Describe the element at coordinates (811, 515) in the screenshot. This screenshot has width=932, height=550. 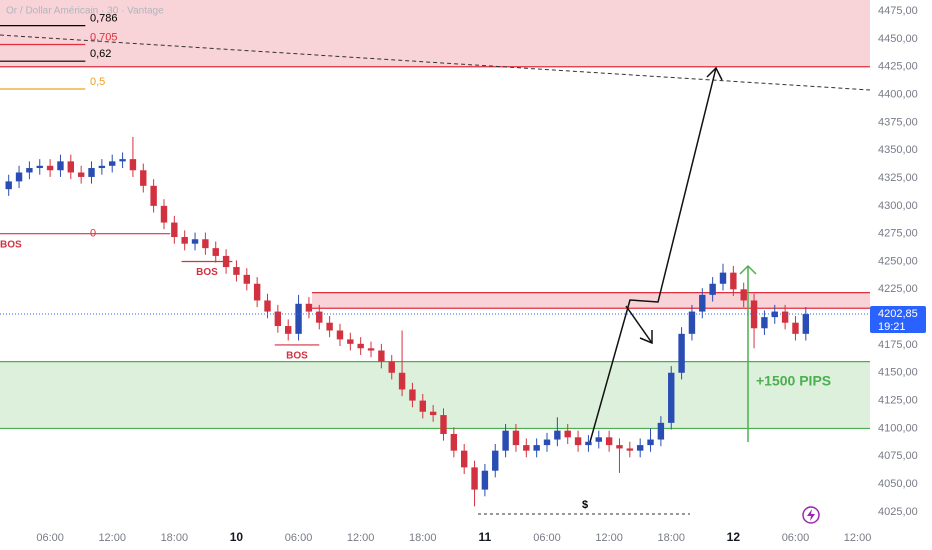
I see `alert-icon` at that location.